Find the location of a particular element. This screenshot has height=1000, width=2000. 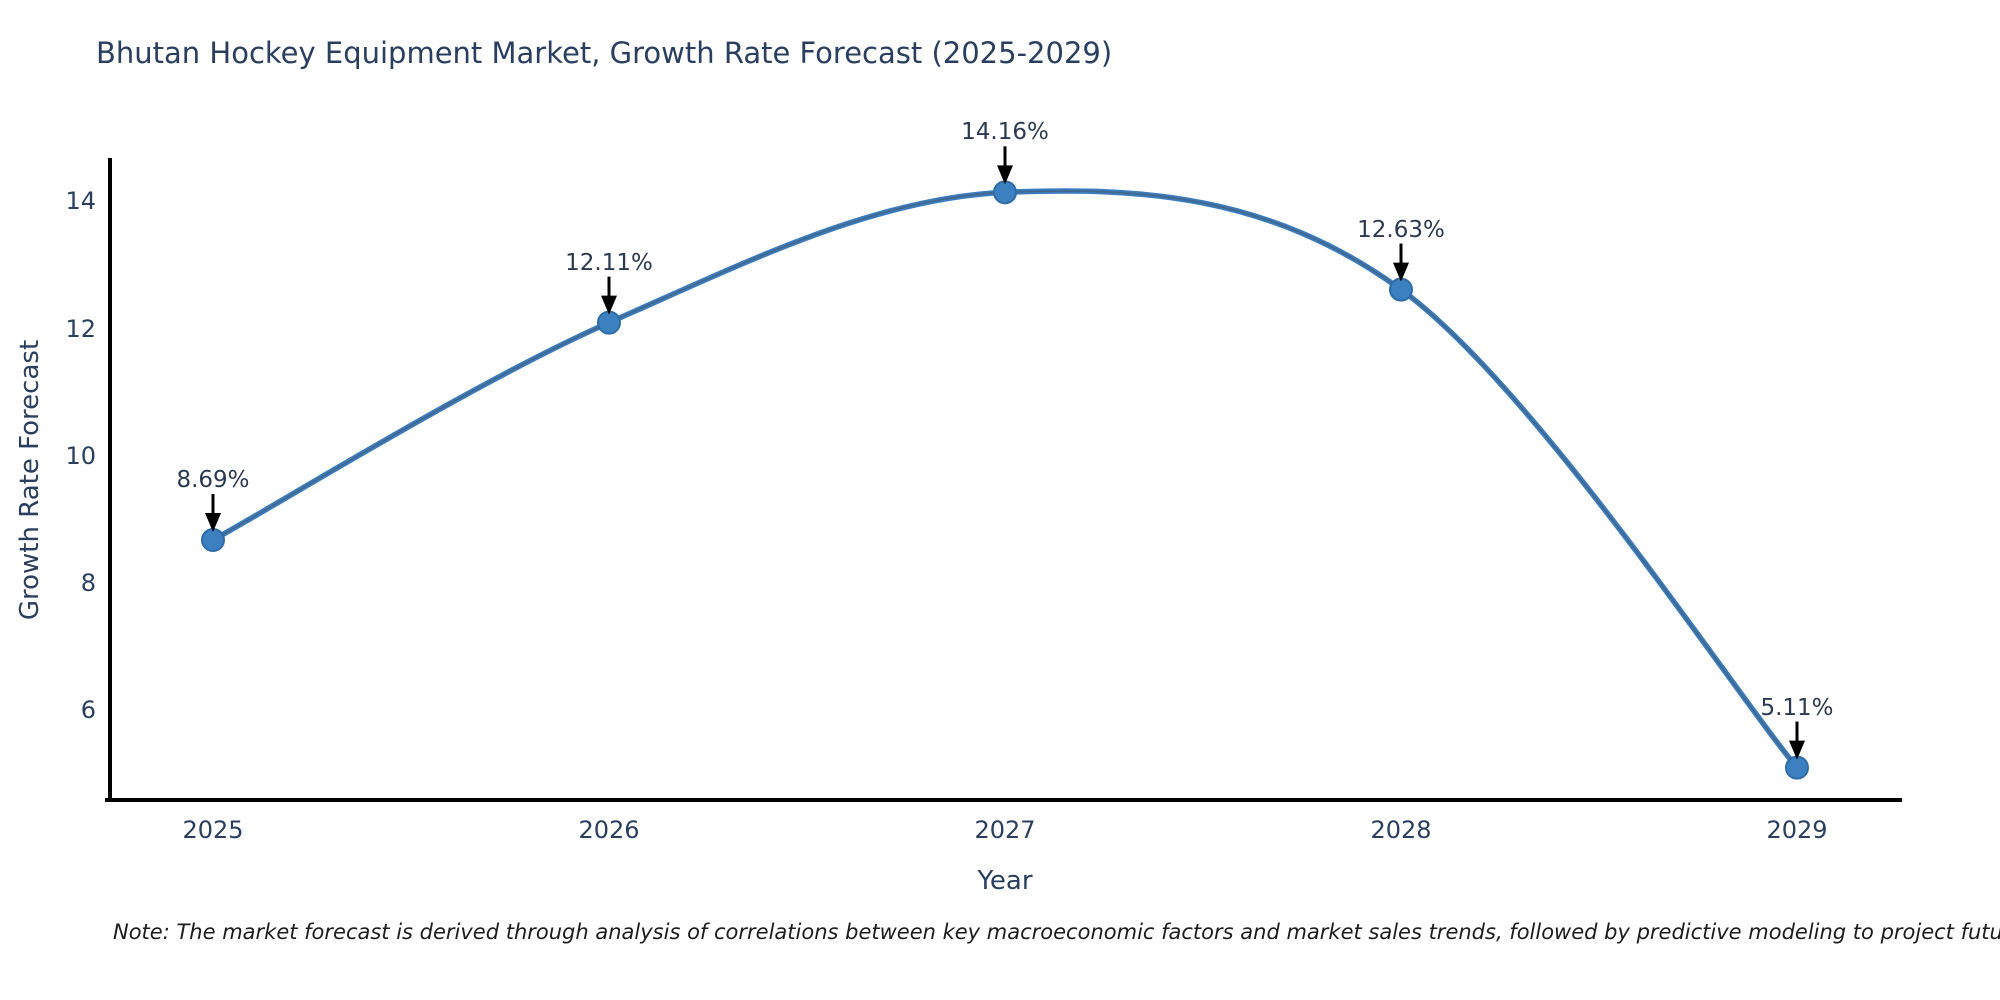

data-point-label: 12.11% is located at coordinates (609, 262).